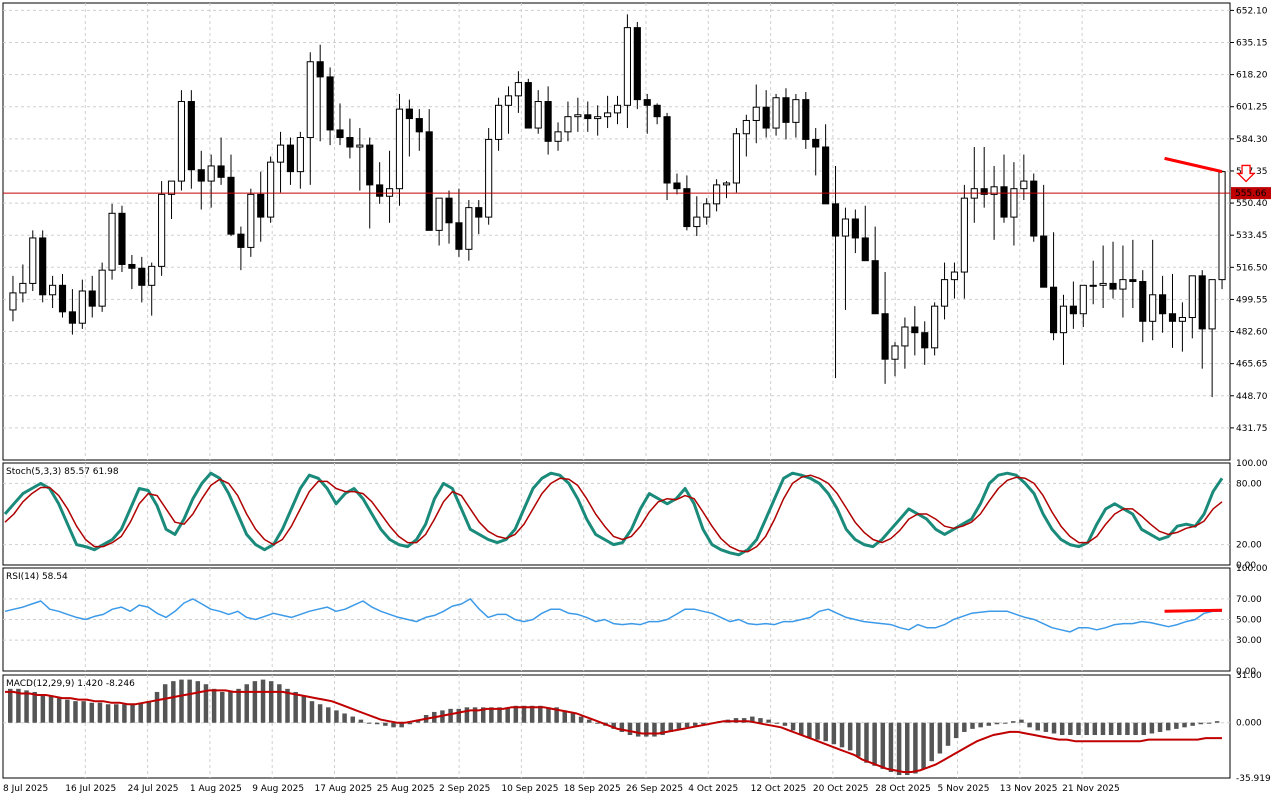  I want to click on stoch-axis-label: 100.00, so click(1252, 464).